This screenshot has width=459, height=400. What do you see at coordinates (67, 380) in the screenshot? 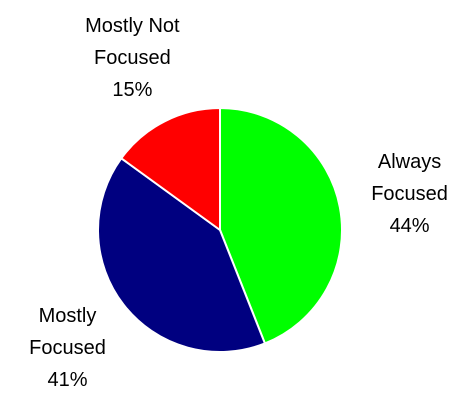
I see `value-label: 41%` at bounding box center [67, 380].